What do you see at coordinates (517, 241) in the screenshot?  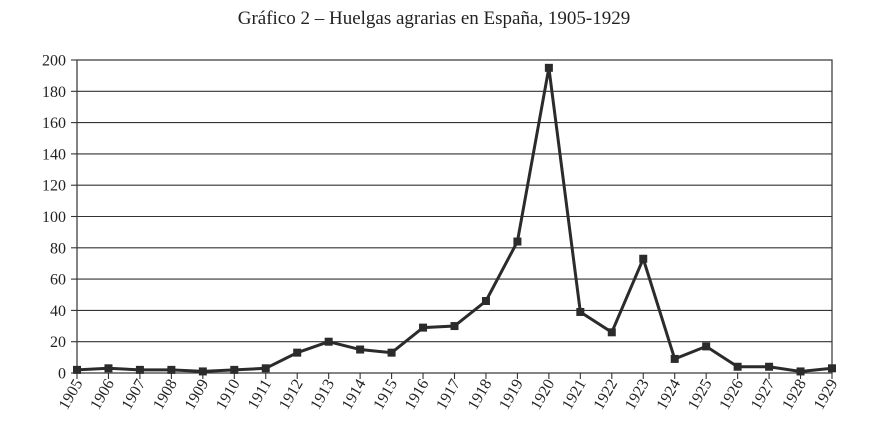 I see `data-point-1919` at bounding box center [517, 241].